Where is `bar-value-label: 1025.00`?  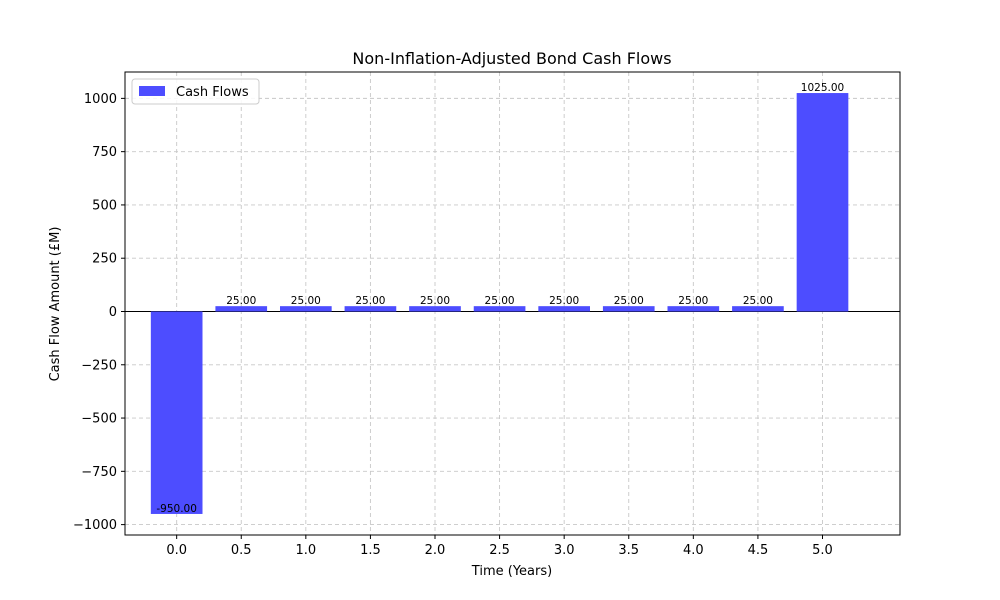 bar-value-label: 1025.00 is located at coordinates (822, 88).